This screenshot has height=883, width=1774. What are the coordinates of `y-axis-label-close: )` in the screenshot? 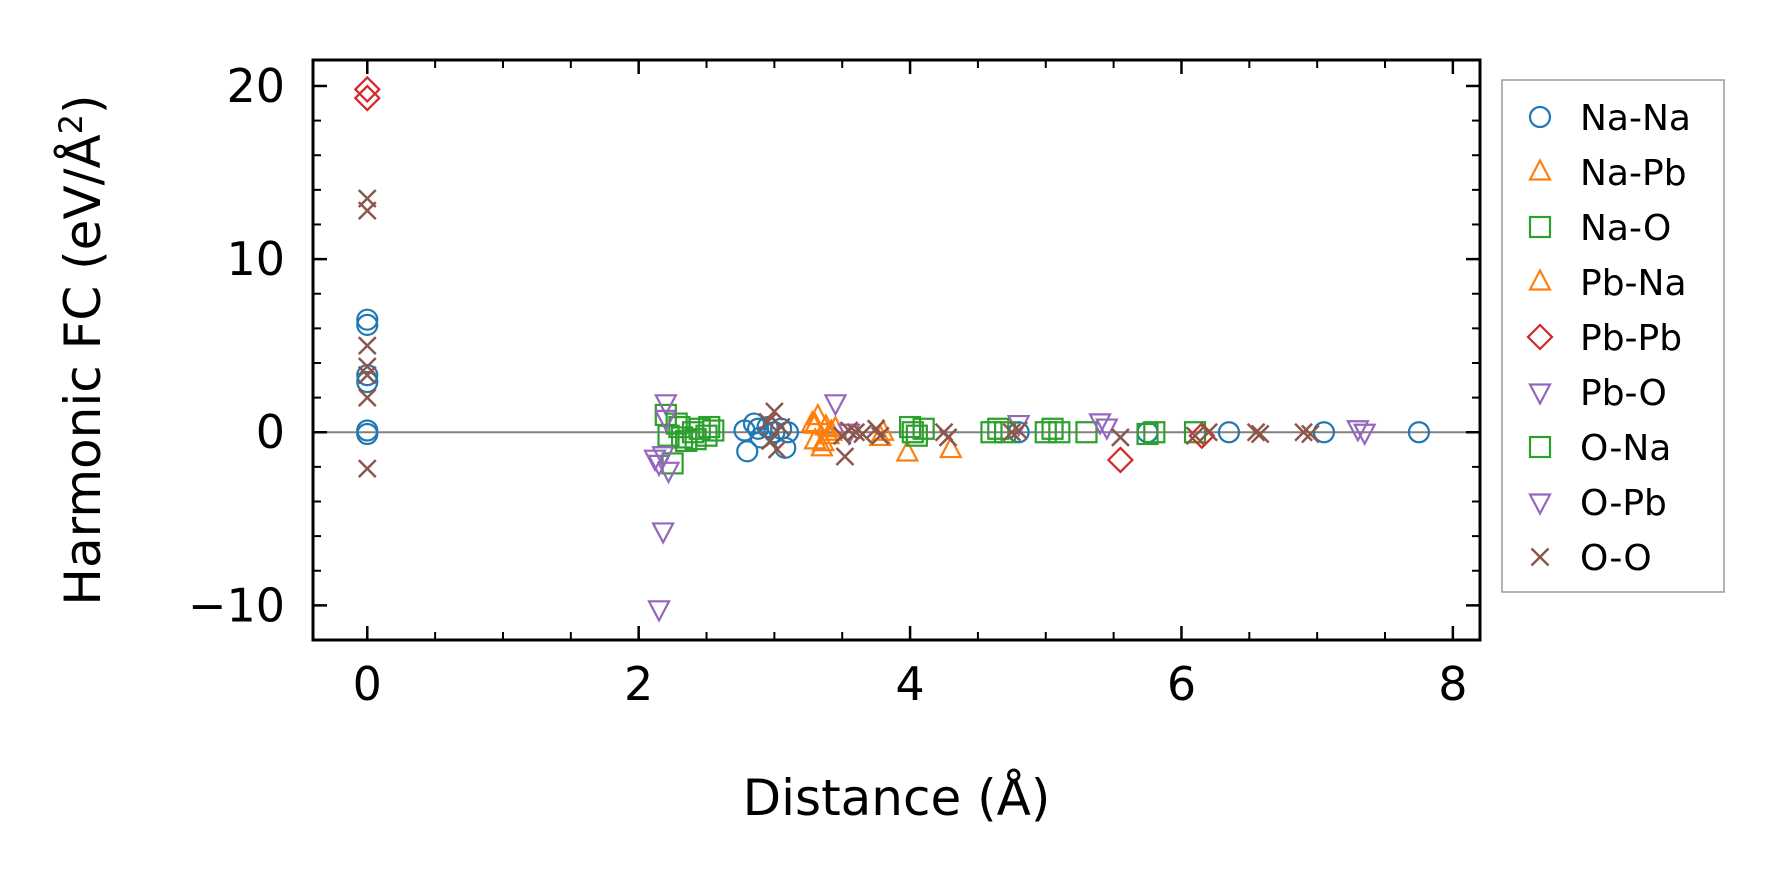 It's located at (83, 104).